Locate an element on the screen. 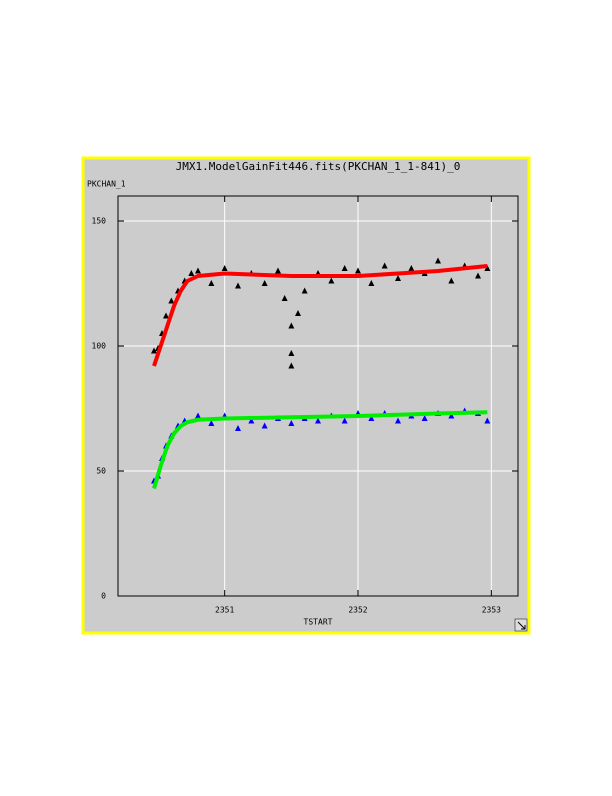  resize-icon is located at coordinates (521, 625).